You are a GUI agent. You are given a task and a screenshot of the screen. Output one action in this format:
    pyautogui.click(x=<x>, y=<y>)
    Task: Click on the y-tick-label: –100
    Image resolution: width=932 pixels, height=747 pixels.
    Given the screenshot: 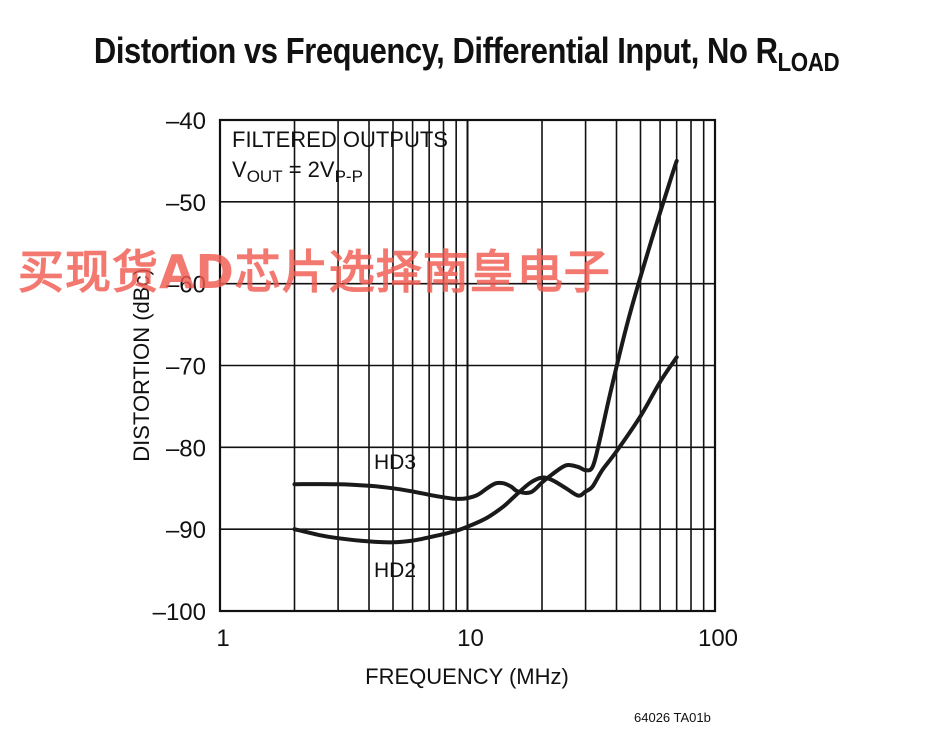 What is the action you would take?
    pyautogui.click(x=179, y=612)
    